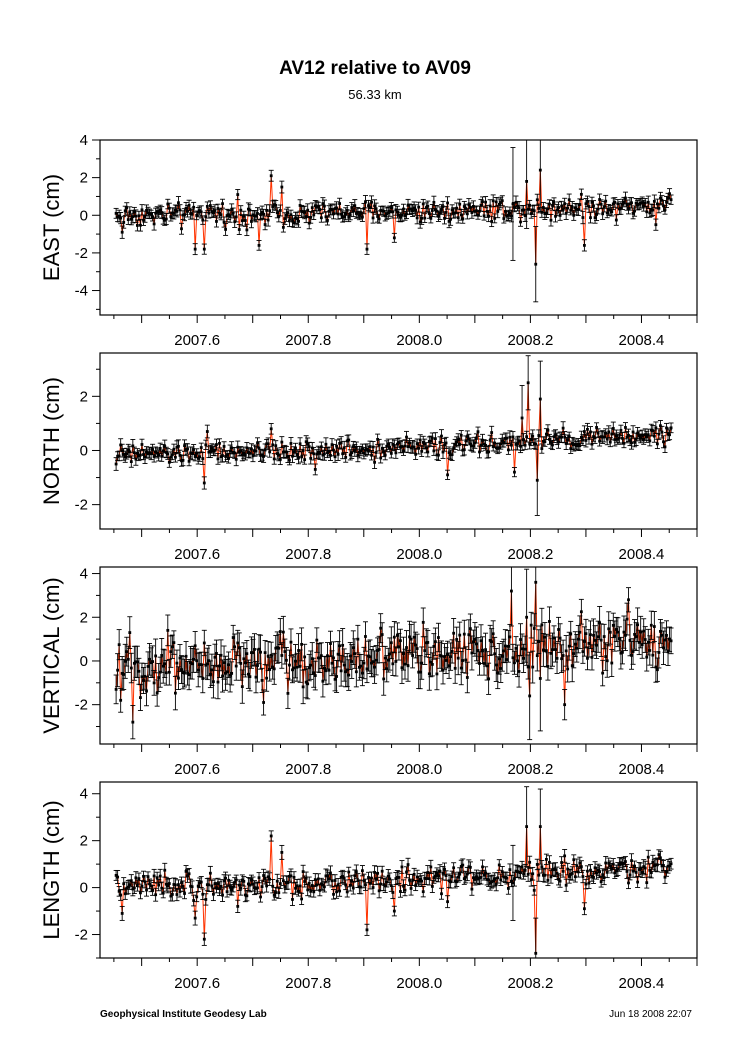 The width and height of the screenshot is (750, 1060). What do you see at coordinates (308, 340) in the screenshot?
I see `x-tick-label: 2007.8` at bounding box center [308, 340].